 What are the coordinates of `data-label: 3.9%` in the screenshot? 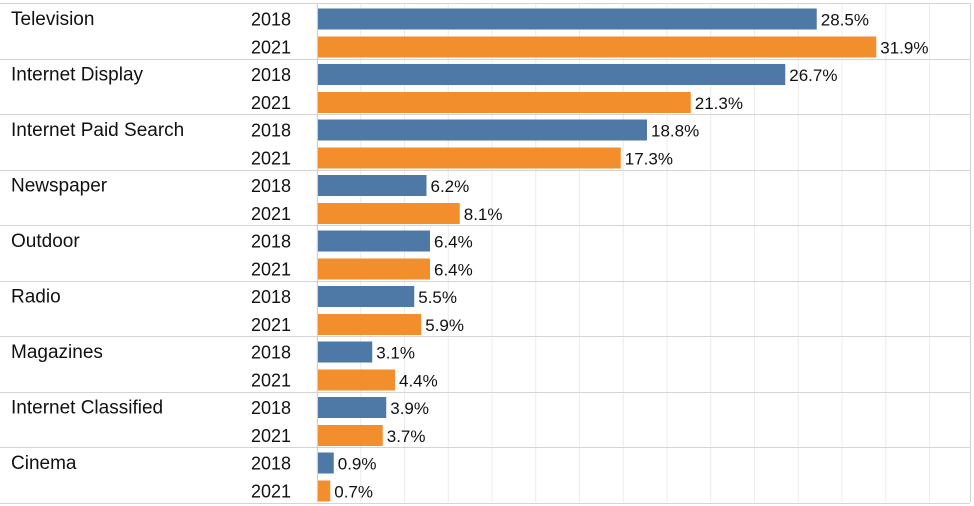 It's located at (409, 408).